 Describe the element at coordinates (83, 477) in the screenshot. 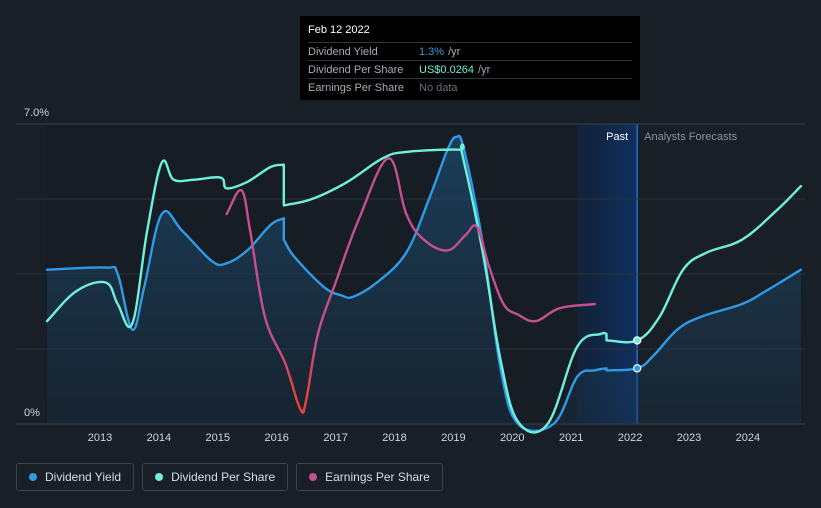

I see `legend-label: Dividend Yield` at that location.